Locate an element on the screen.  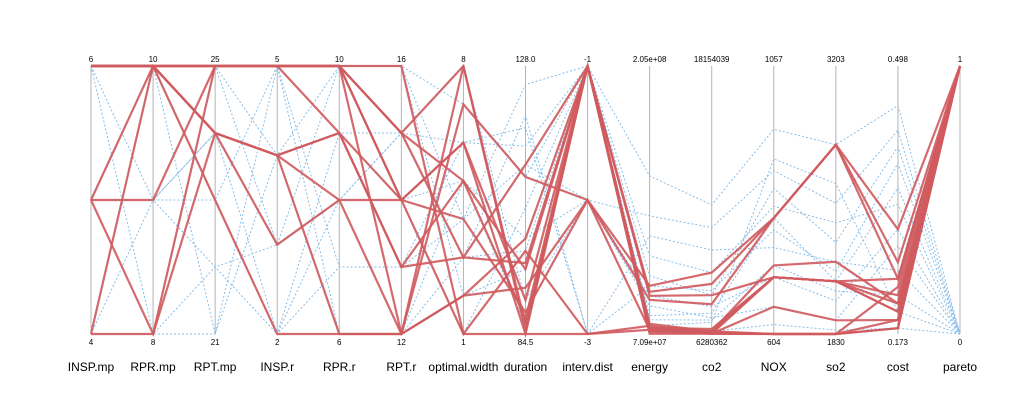
axis-max-label-energy: 2.05e+08 is located at coordinates (650, 59).